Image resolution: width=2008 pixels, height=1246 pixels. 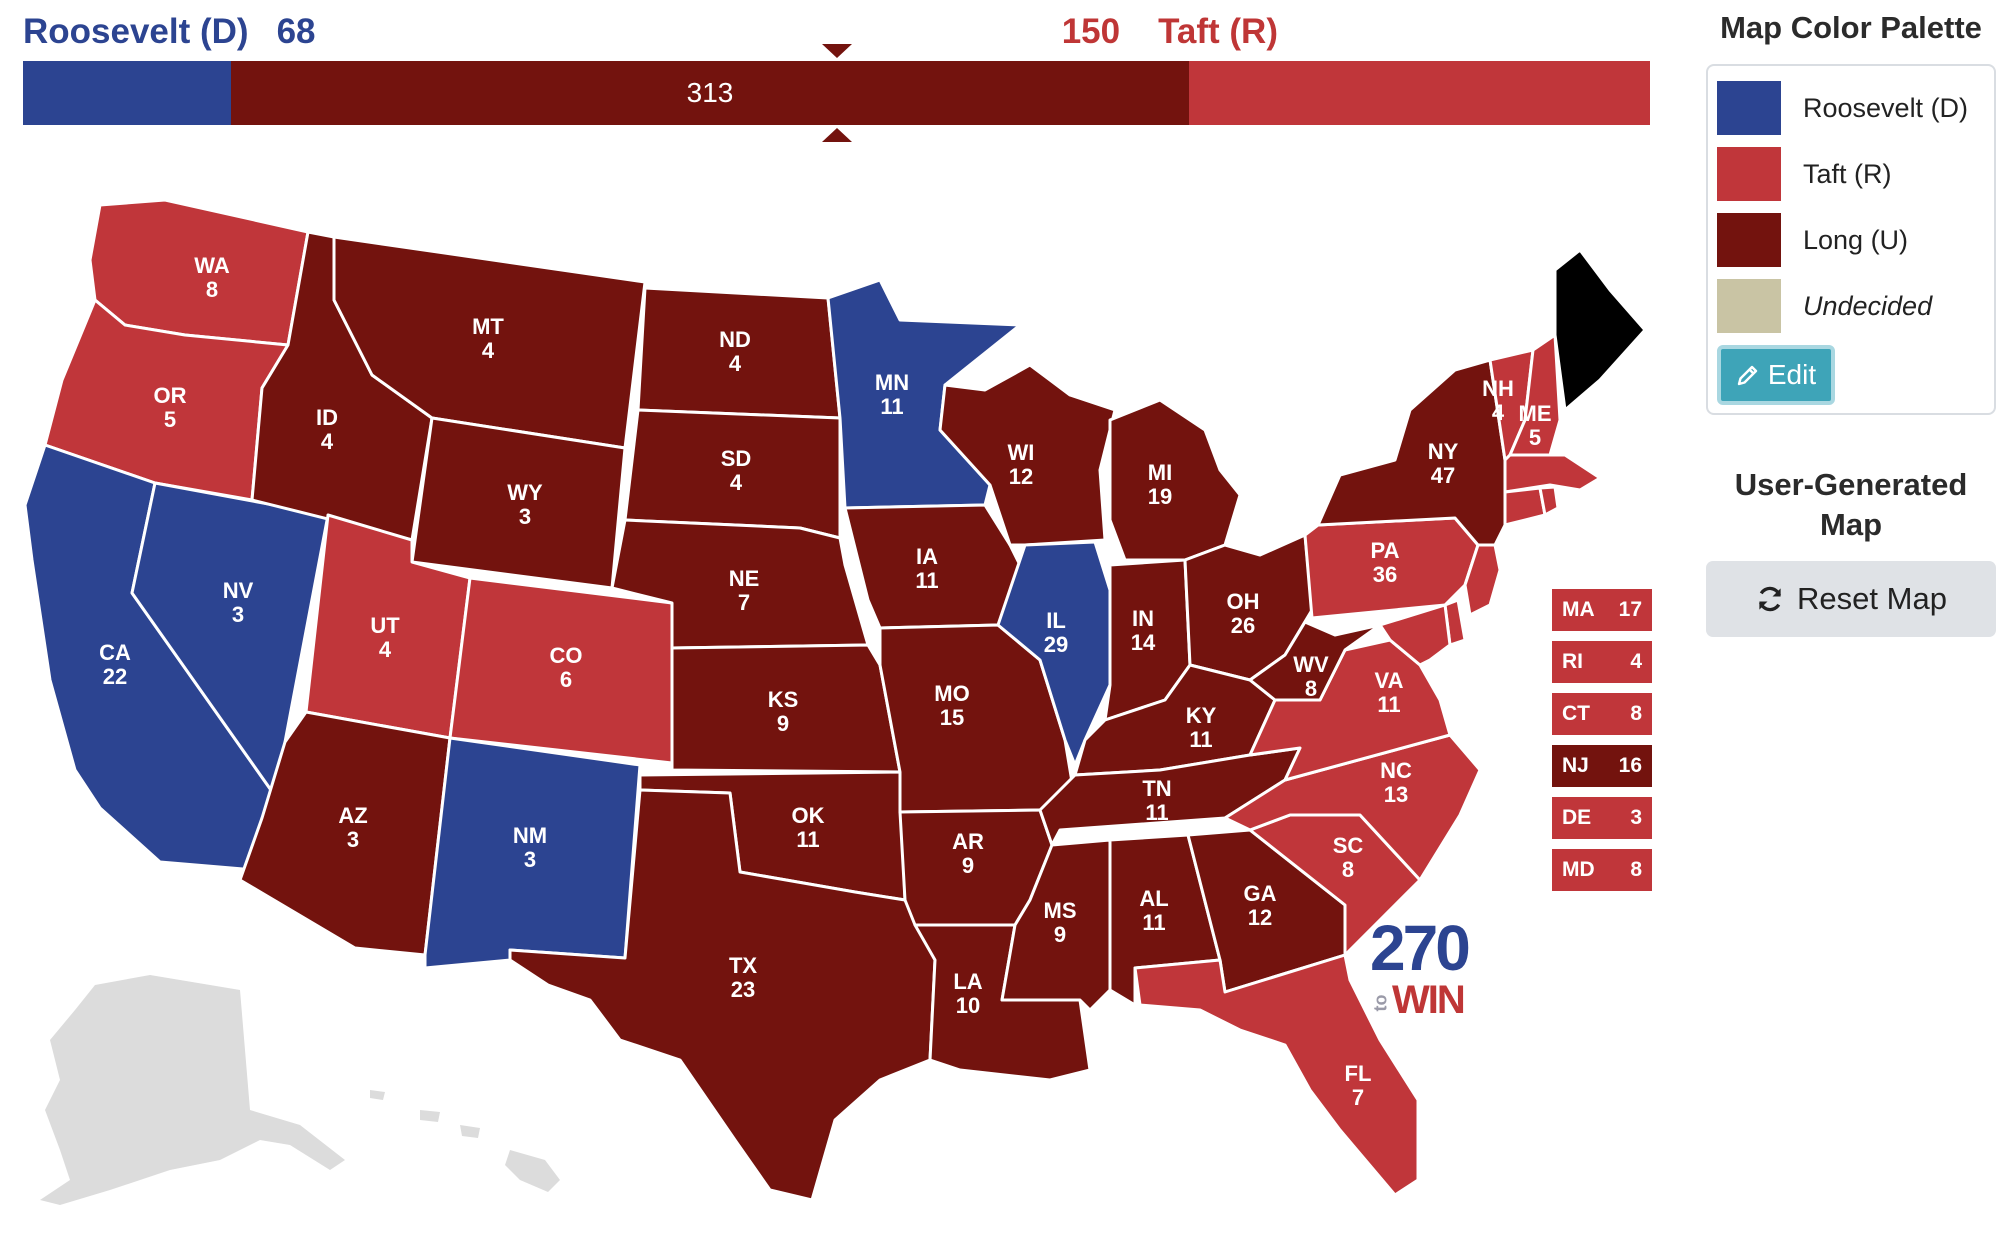 I want to click on label-KY-abbr: KY, so click(x=1201, y=715).